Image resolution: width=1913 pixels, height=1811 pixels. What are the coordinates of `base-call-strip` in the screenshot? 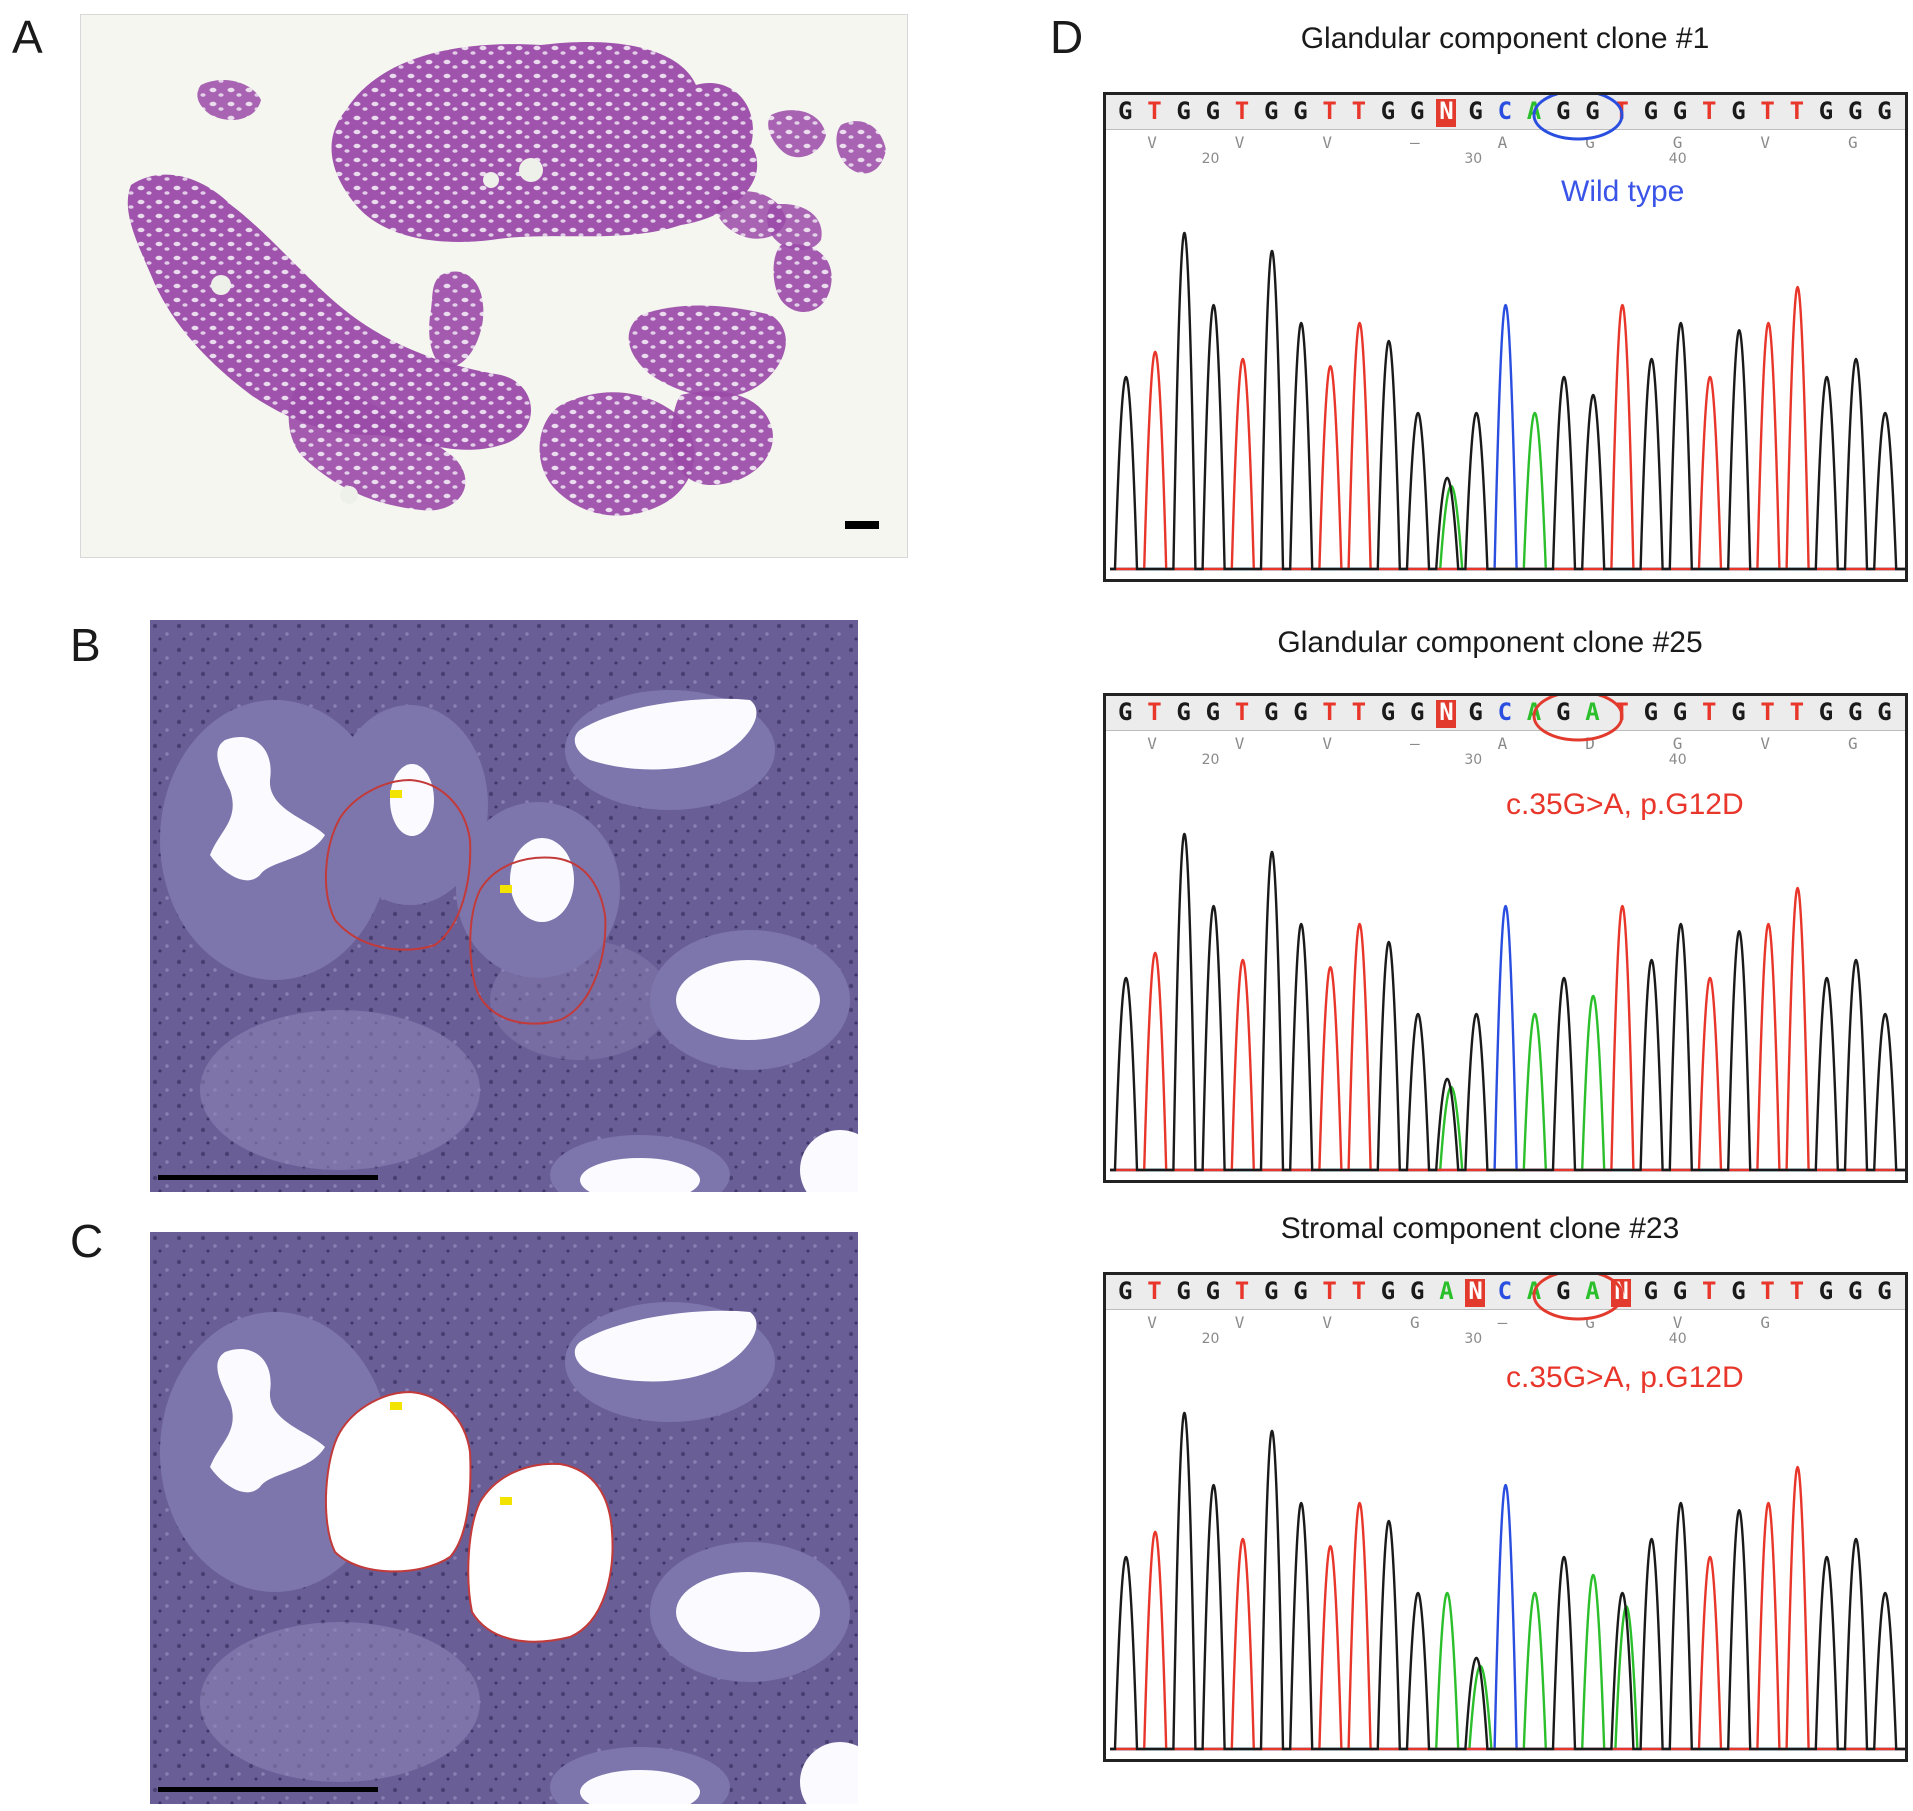 It's located at (1505, 713).